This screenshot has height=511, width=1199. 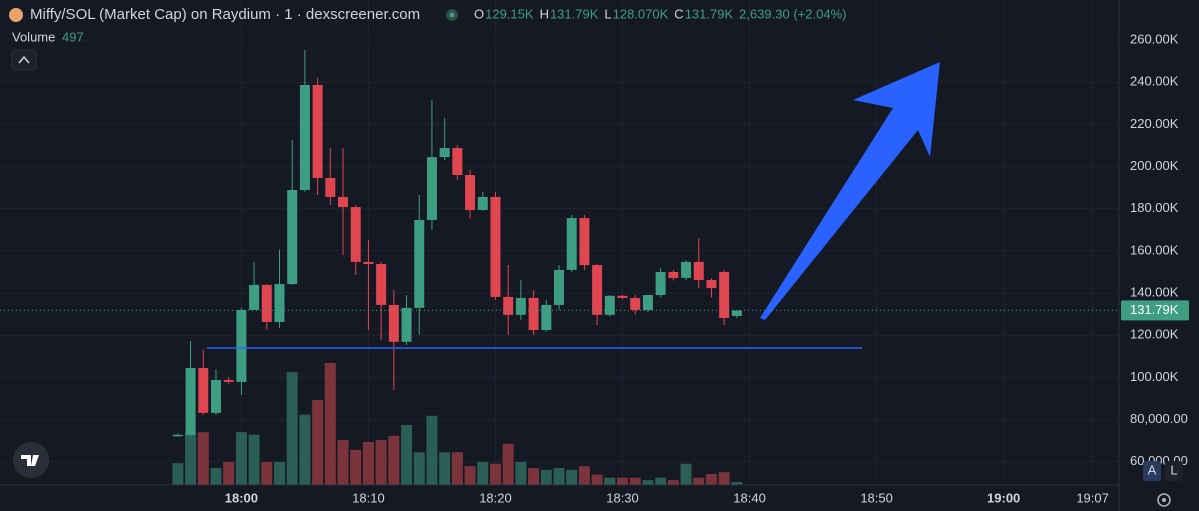 What do you see at coordinates (749, 497) in the screenshot?
I see `x-tick-label: 18:40` at bounding box center [749, 497].